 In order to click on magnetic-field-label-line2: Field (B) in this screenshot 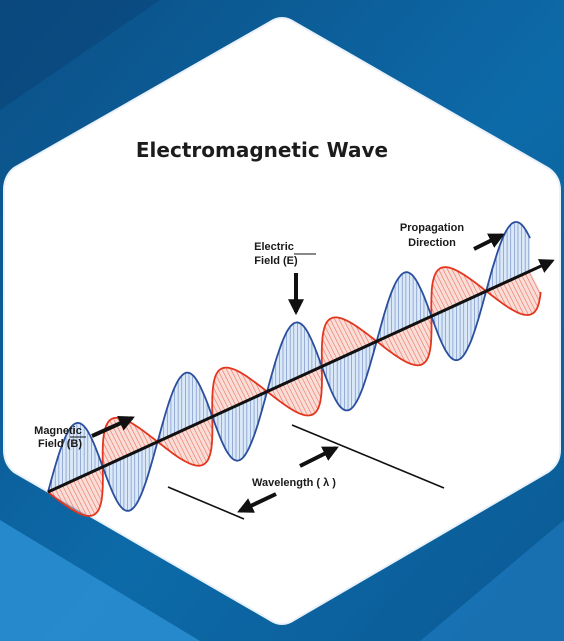, I will do `click(60, 444)`.